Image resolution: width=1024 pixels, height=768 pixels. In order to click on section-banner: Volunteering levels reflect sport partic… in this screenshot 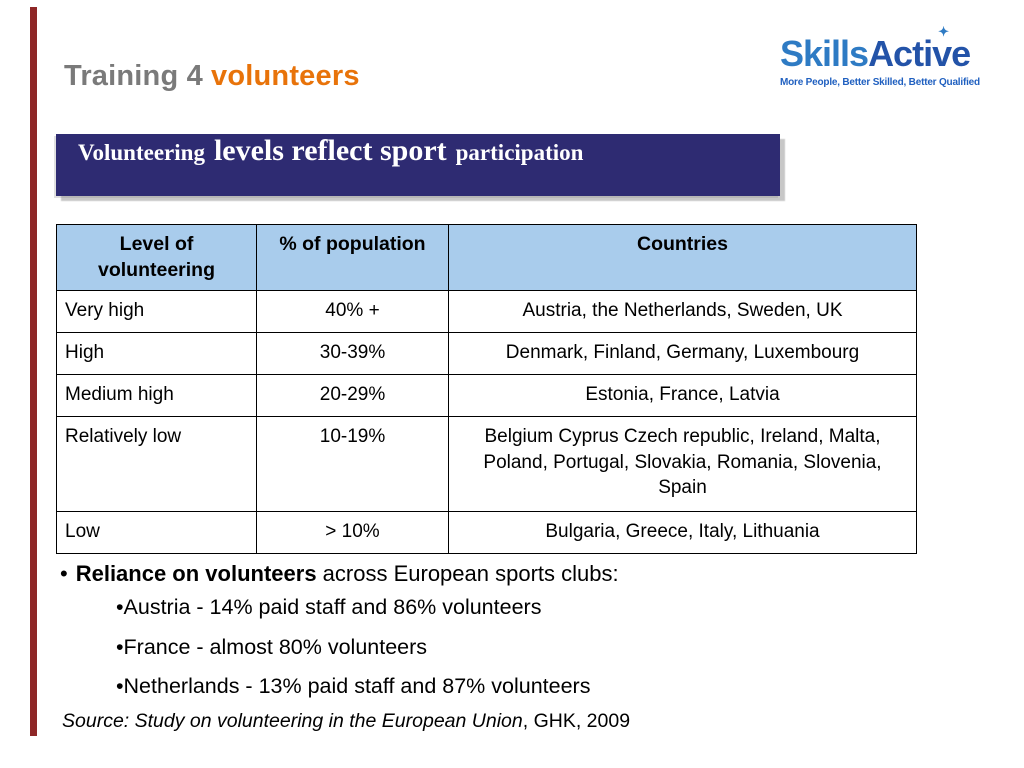, I will do `click(418, 165)`.